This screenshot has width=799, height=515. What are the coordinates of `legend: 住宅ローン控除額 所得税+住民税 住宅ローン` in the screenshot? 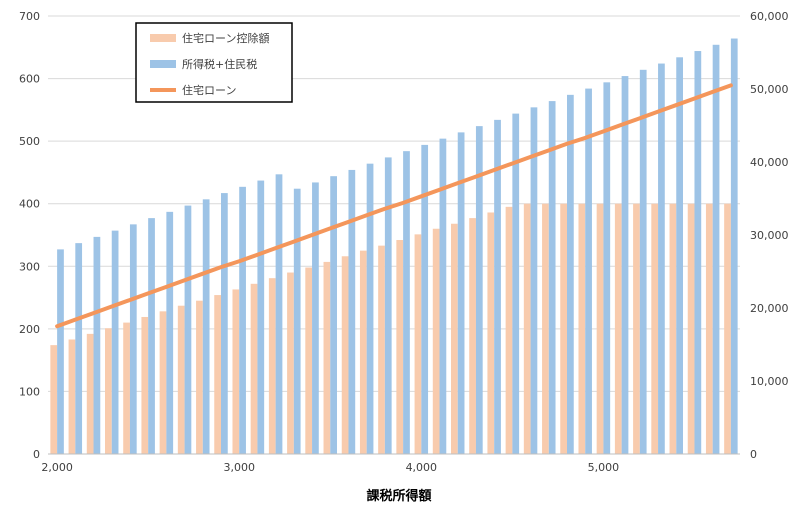 It's located at (214, 62).